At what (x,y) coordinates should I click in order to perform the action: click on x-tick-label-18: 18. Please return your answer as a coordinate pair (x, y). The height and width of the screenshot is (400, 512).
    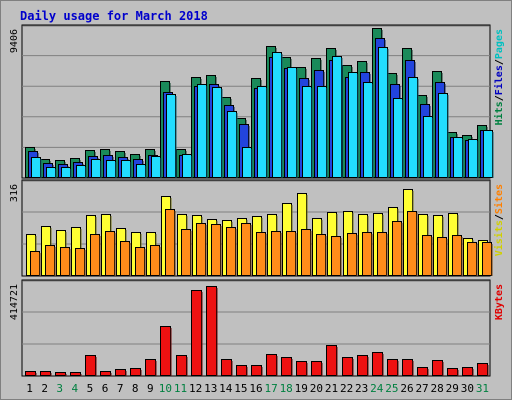
    Looking at the image, I should click on (286, 388).